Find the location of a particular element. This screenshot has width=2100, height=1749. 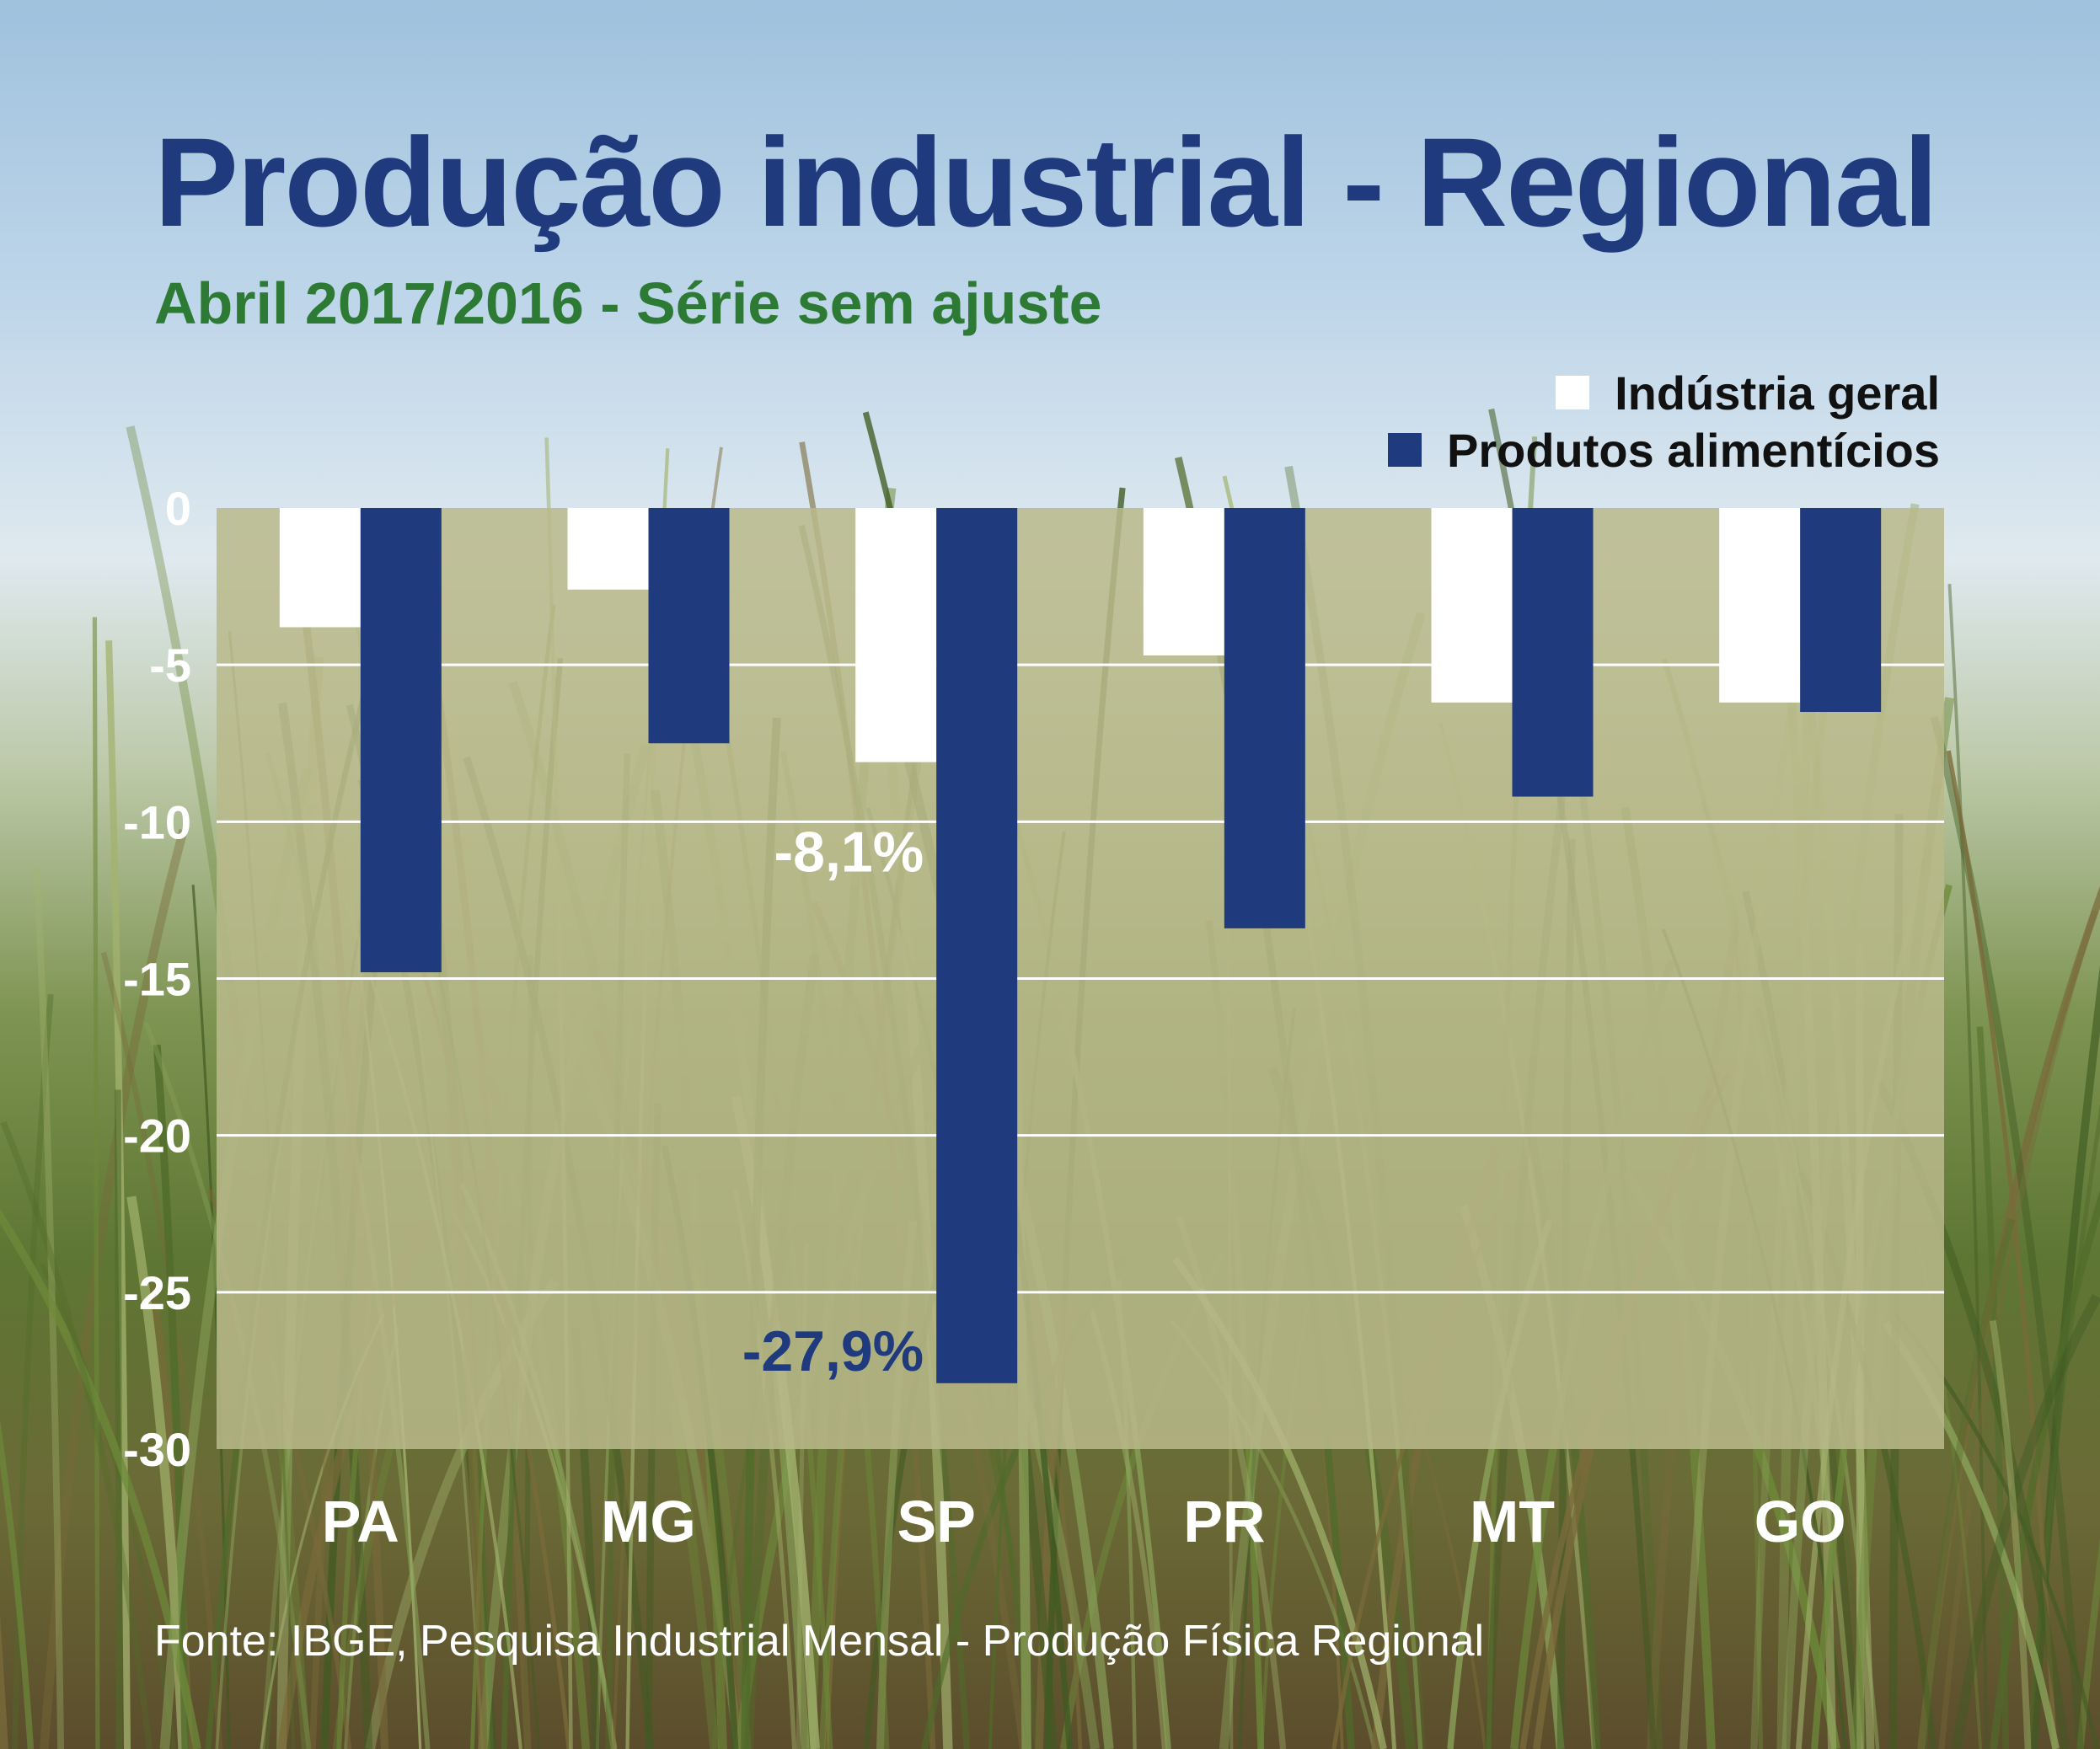

y-tick-label: -30 is located at coordinates (157, 1449).